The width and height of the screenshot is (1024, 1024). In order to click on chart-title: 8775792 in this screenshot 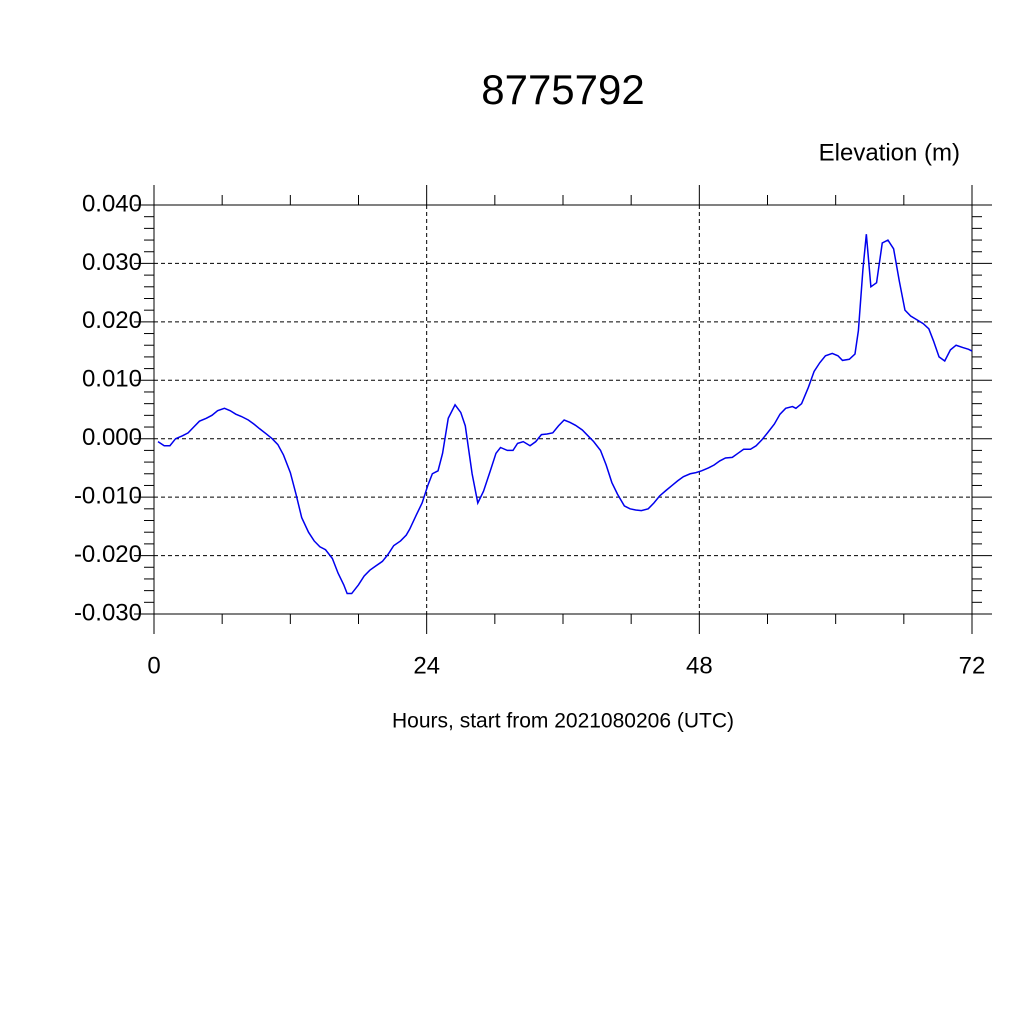, I will do `click(563, 89)`.